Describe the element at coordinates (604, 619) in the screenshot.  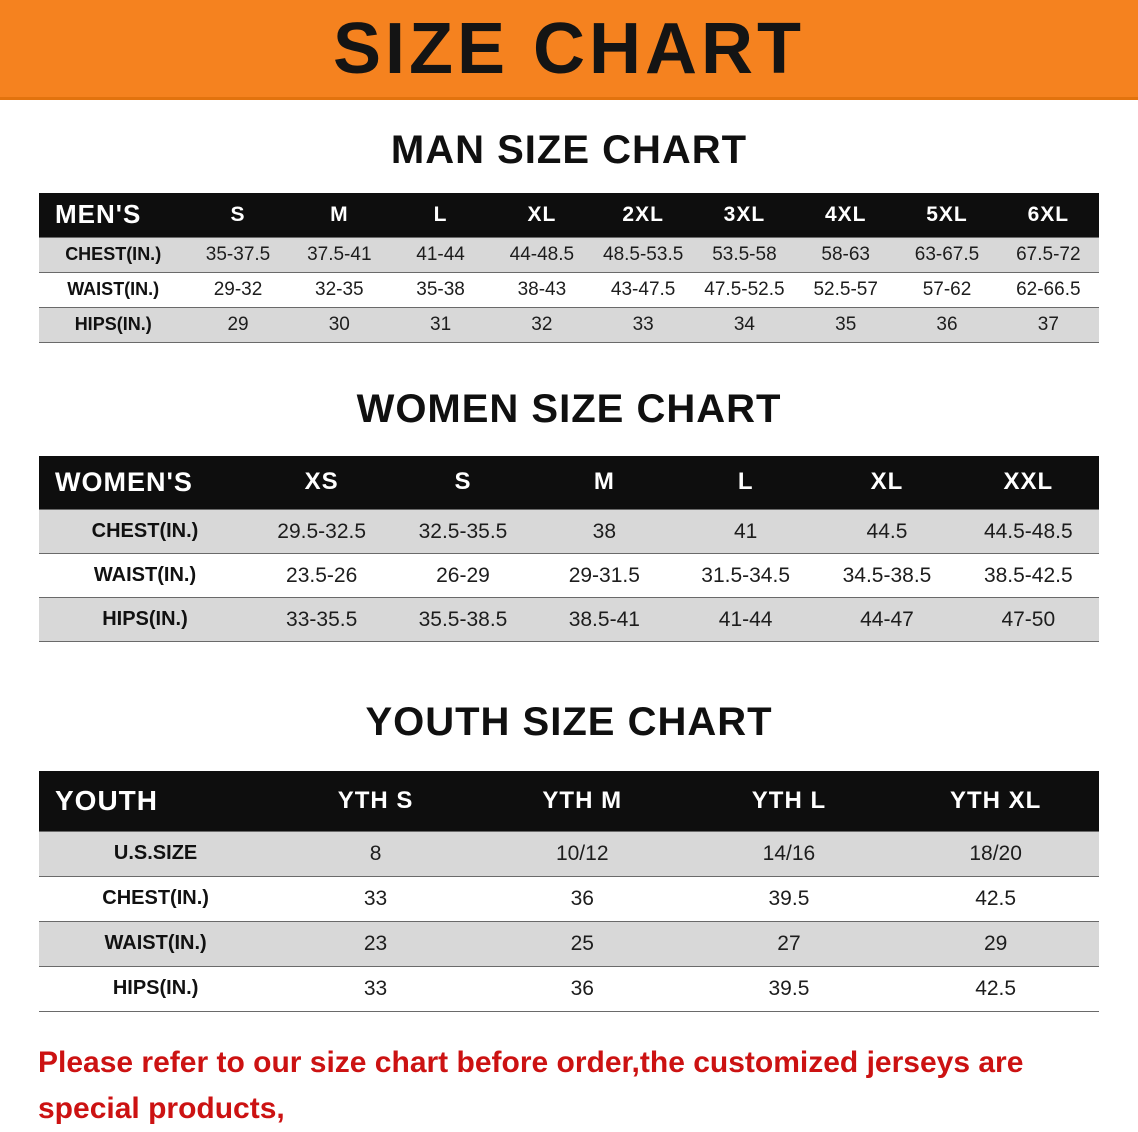
I see `value-cell: 38.5-41` at that location.